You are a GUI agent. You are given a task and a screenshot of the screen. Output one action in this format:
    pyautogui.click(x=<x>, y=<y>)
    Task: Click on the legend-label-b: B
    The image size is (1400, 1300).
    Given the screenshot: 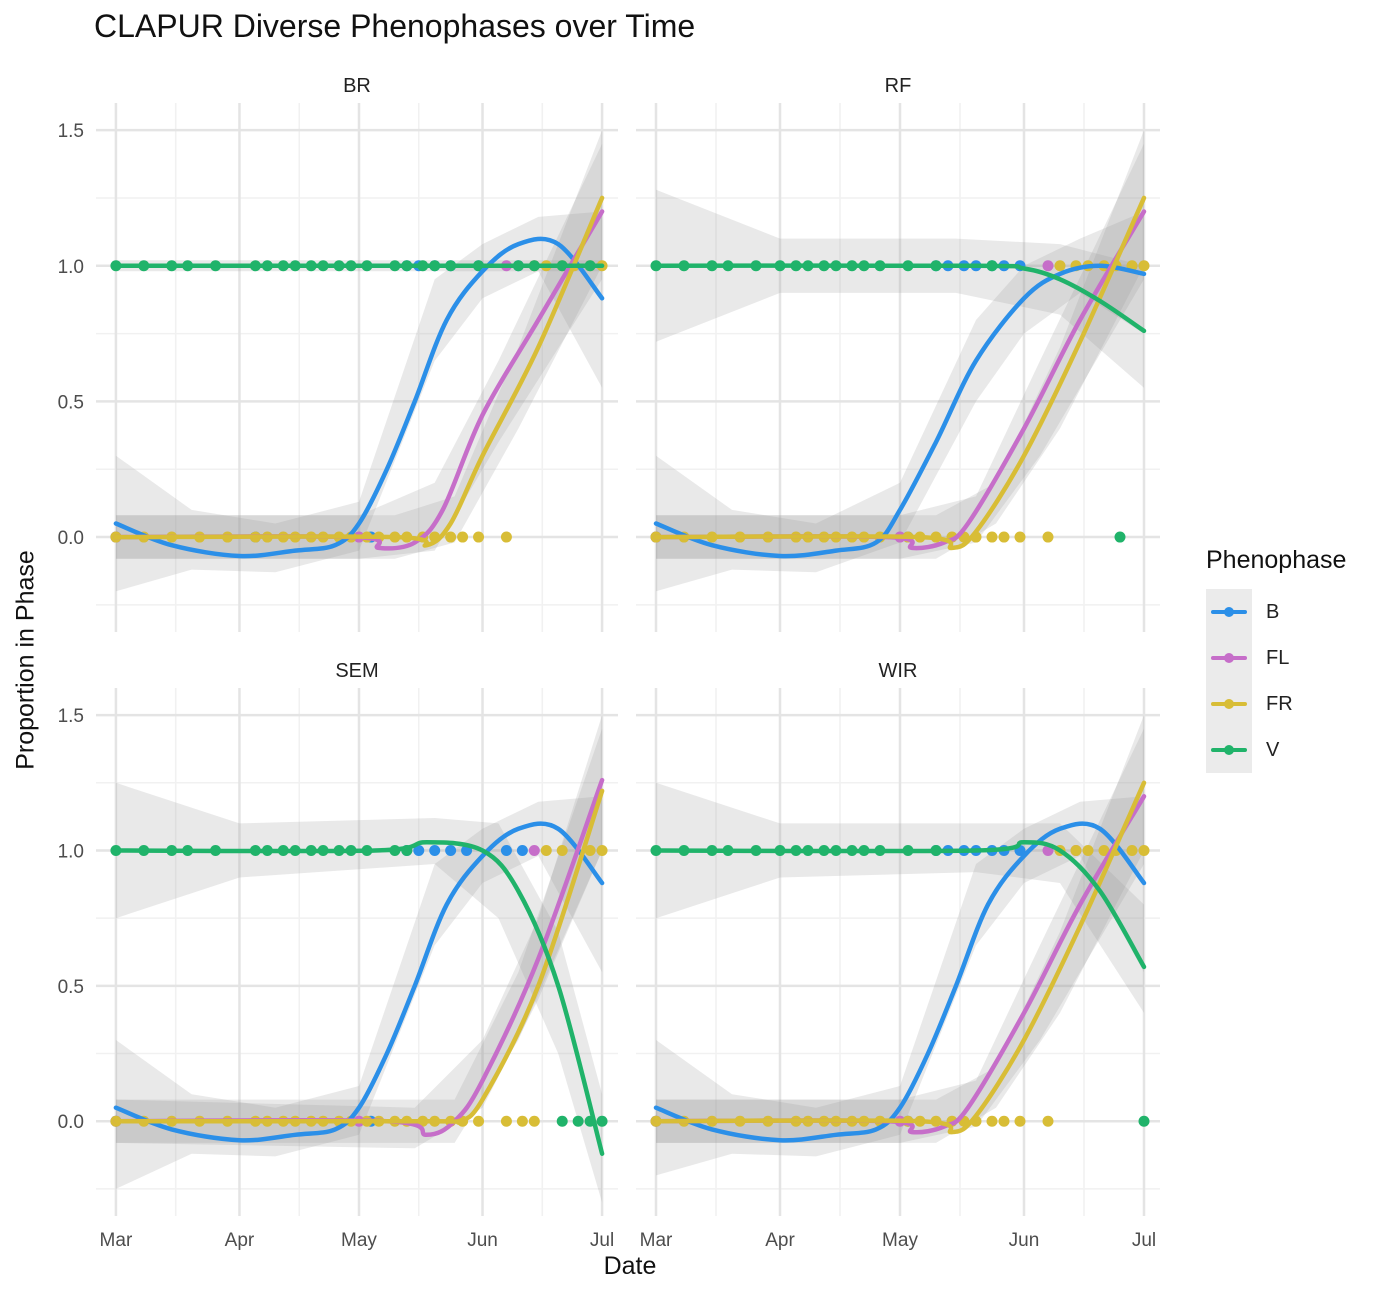 What is the action you would take?
    pyautogui.click(x=1273, y=611)
    